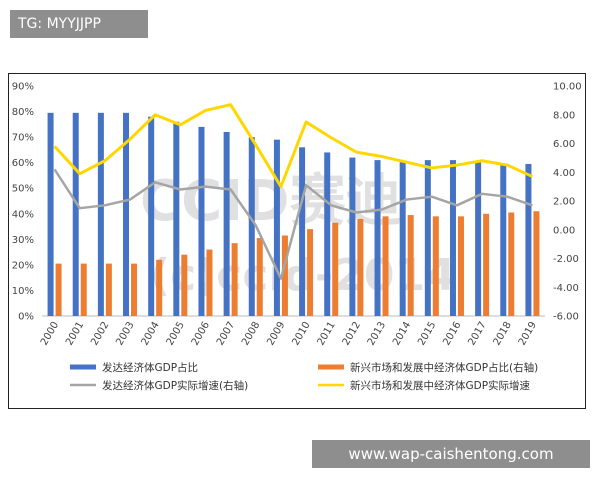  What do you see at coordinates (125, 334) in the screenshot?
I see `x-tick-label-2003: 2003` at bounding box center [125, 334].